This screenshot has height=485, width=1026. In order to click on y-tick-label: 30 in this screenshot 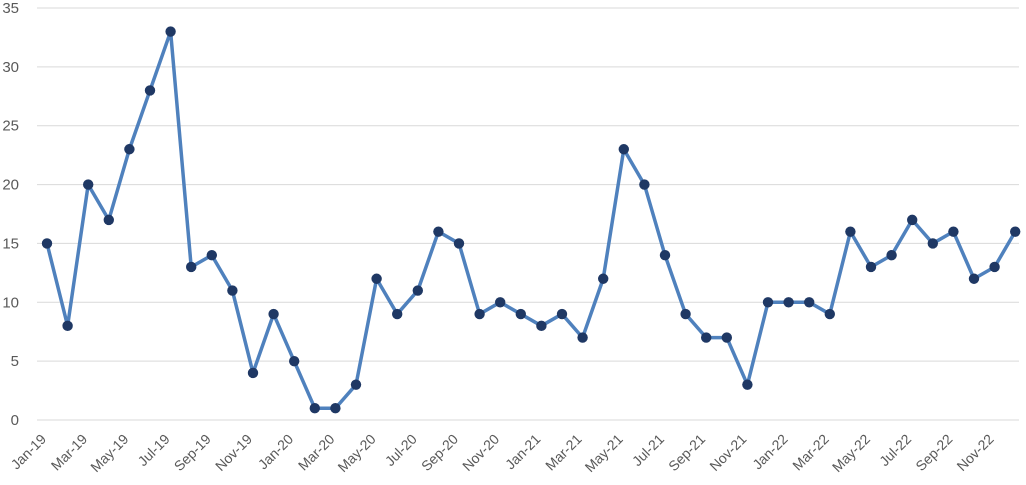, I will do `click(10, 67)`.